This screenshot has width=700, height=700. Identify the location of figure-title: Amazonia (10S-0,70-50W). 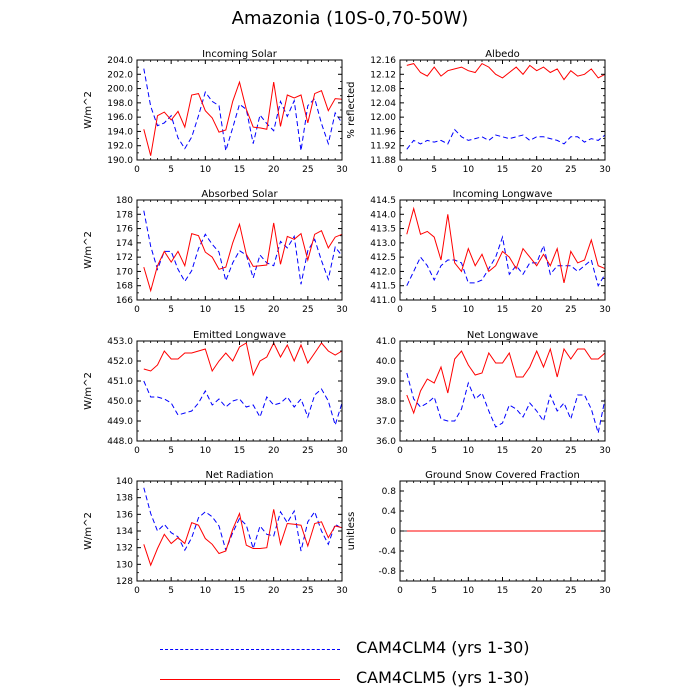
(350, 18).